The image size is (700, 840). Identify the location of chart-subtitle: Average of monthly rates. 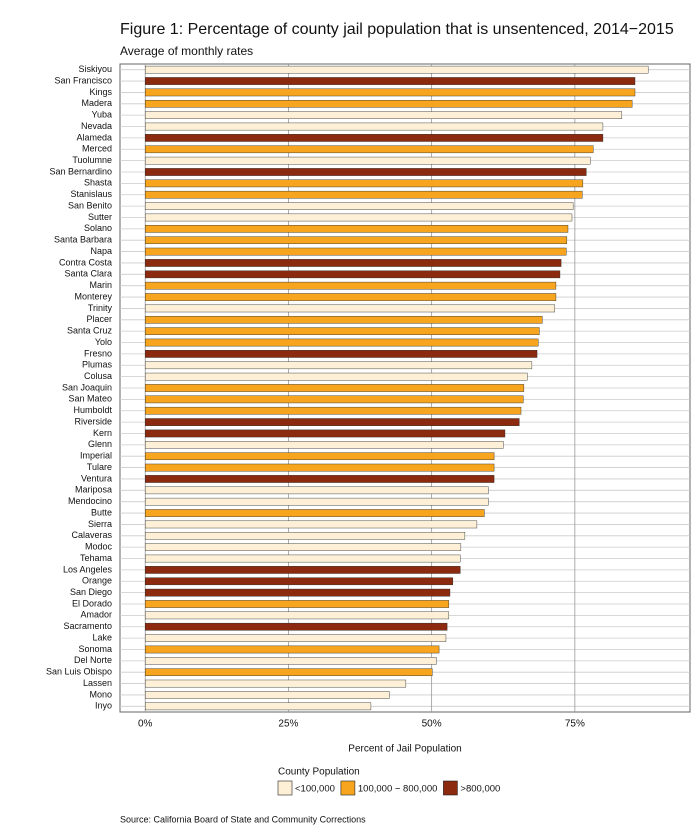
(186, 51).